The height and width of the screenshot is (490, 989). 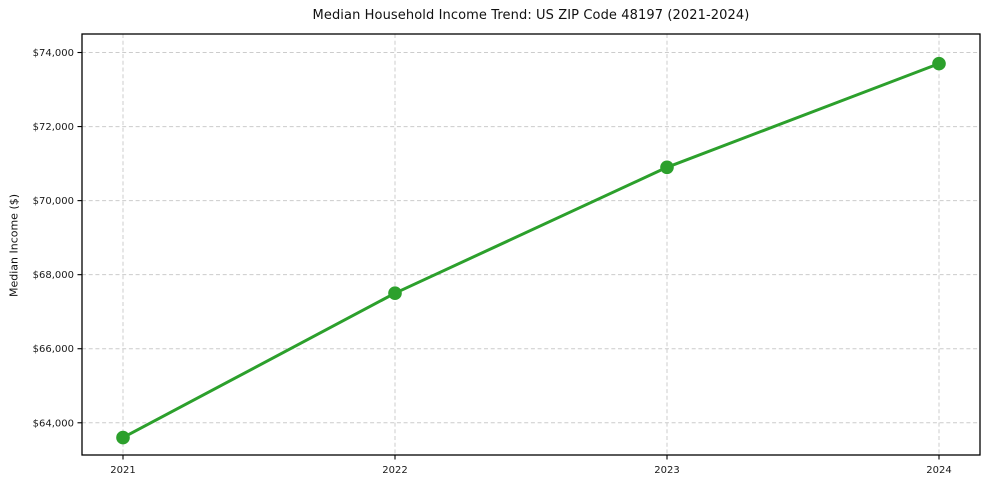 What do you see at coordinates (938, 470) in the screenshot?
I see `x-tick-label: 2024` at bounding box center [938, 470].